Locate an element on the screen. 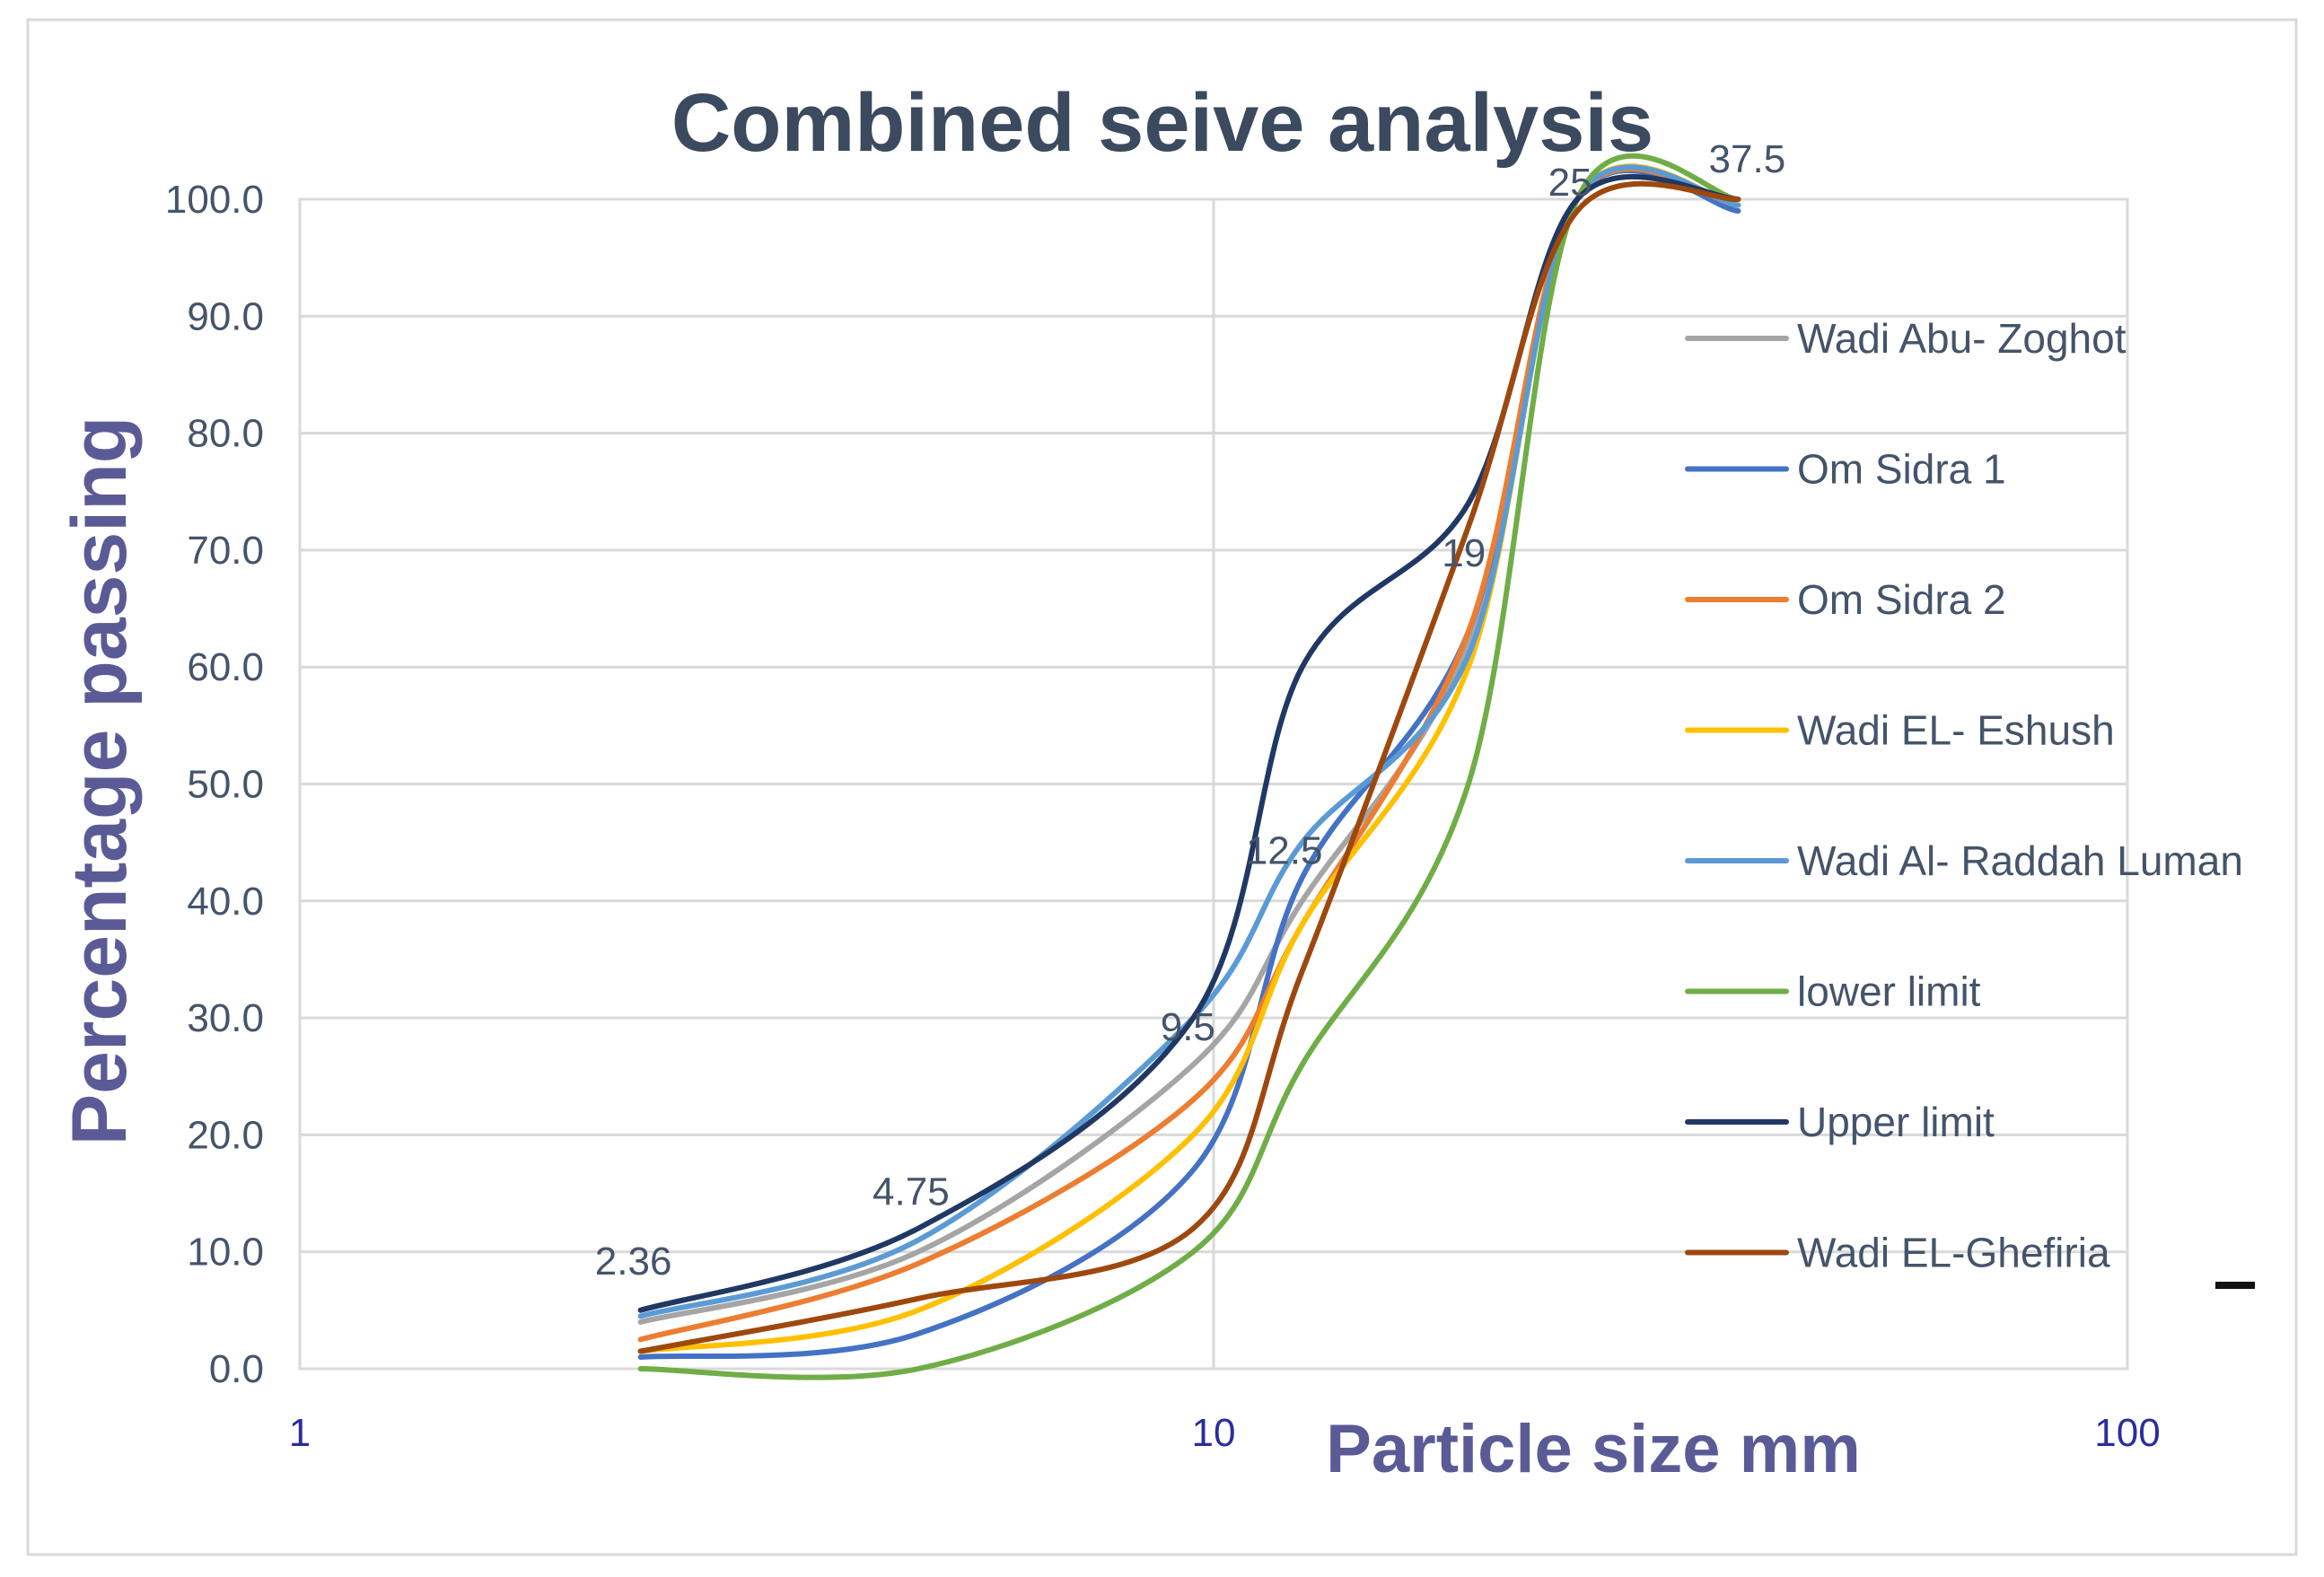 Image resolution: width=2324 pixels, height=1577 pixels. x-tick-label: 100 is located at coordinates (2127, 1433).